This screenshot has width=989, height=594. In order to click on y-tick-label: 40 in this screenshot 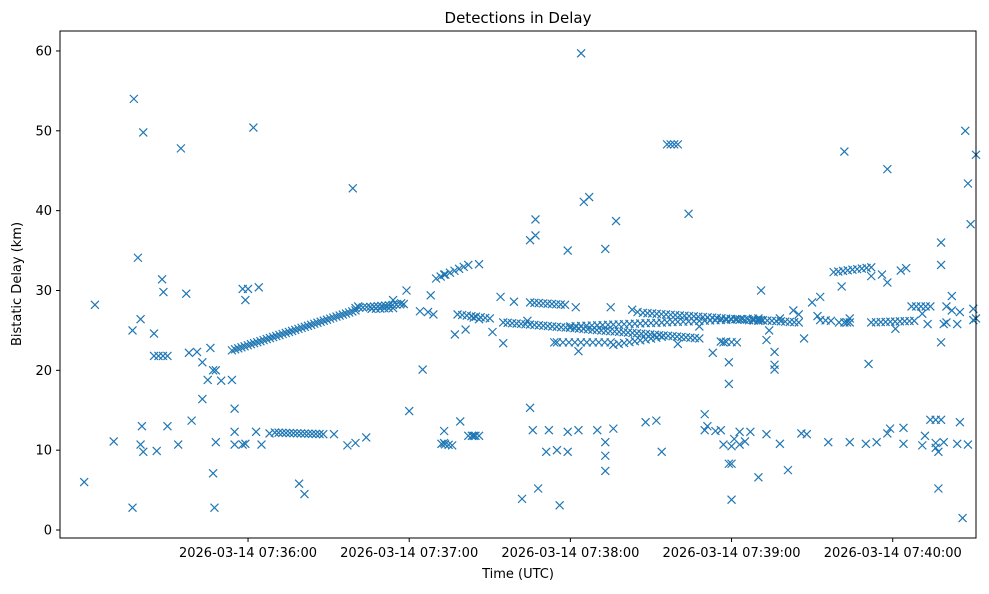, I will do `click(43, 211)`.